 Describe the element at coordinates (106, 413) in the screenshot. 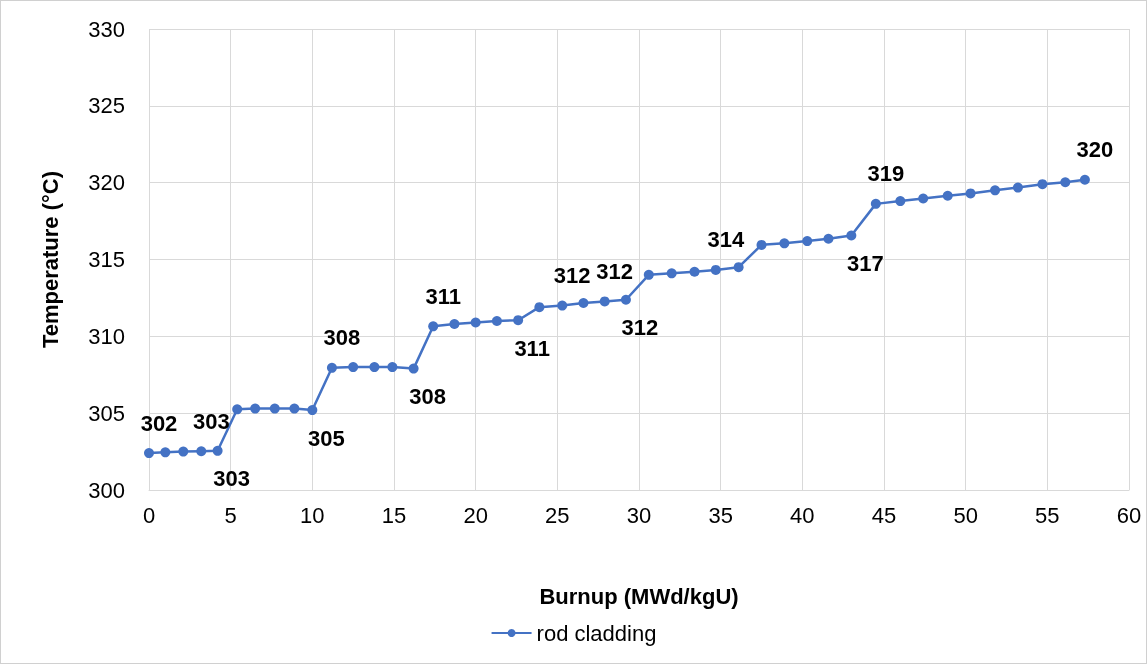

I see `y-tick-label: 305` at that location.